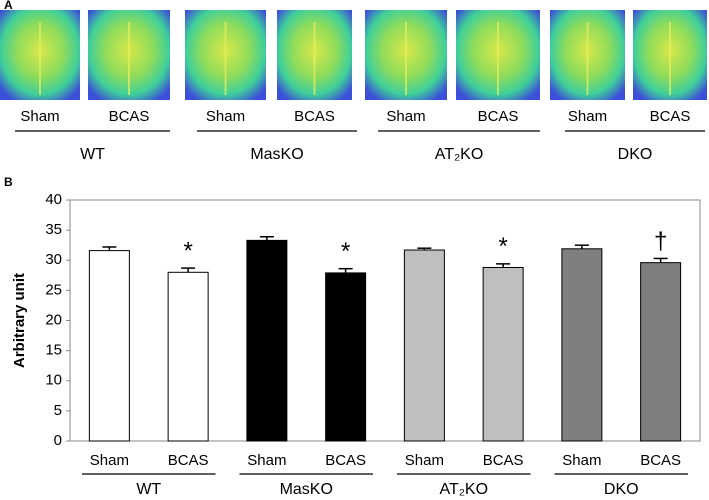 The image size is (709, 500). Describe the element at coordinates (53, 259) in the screenshot. I see `y-tick-label: 30` at that location.